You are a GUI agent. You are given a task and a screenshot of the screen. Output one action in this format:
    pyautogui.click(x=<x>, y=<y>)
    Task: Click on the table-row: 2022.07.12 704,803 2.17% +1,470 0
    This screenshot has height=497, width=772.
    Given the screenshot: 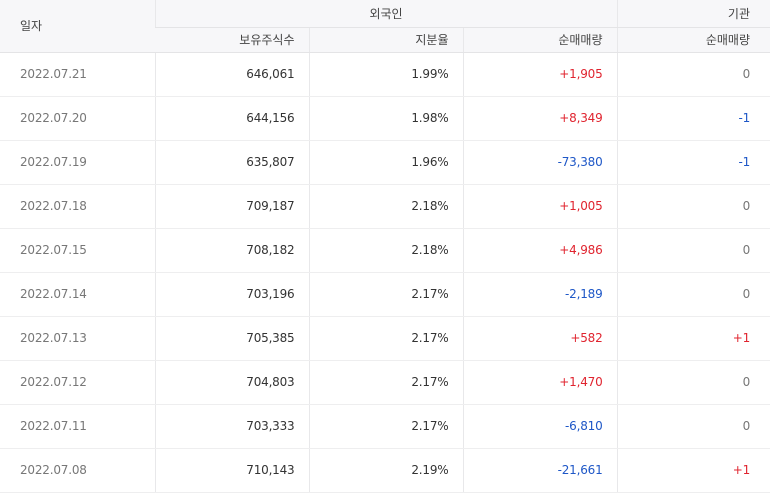 What is the action you would take?
    pyautogui.click(x=385, y=382)
    